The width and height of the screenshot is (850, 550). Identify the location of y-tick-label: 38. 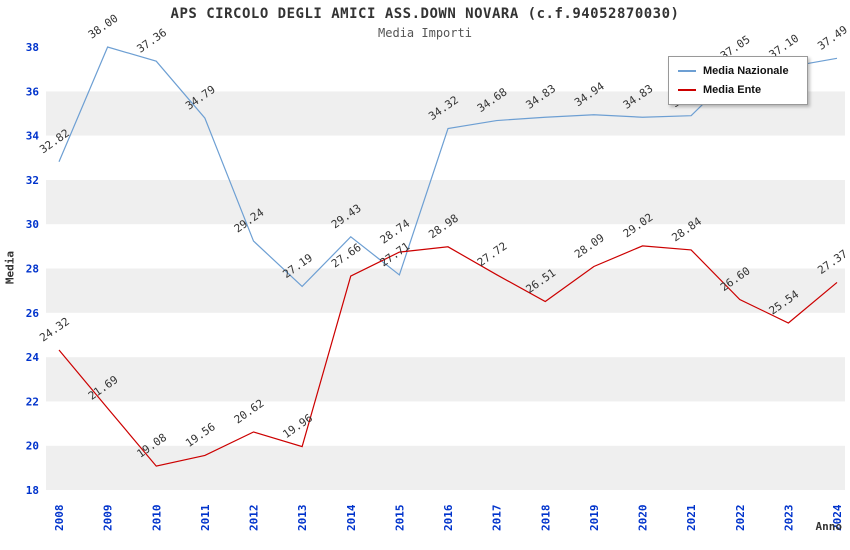
(32, 47).